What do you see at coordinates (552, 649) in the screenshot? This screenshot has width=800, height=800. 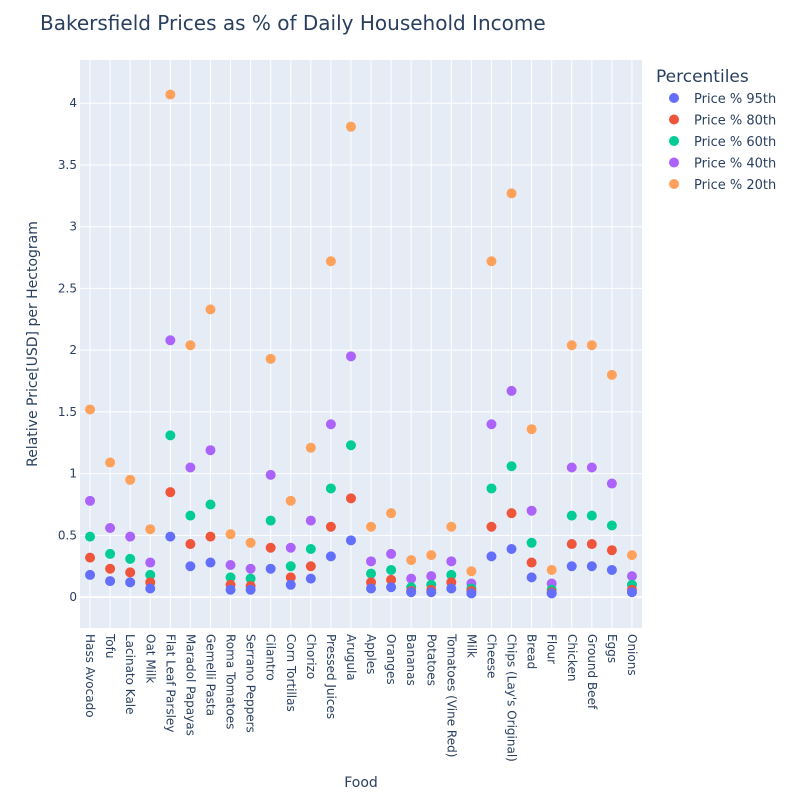 I see `x-tick-label: Flour` at bounding box center [552, 649].